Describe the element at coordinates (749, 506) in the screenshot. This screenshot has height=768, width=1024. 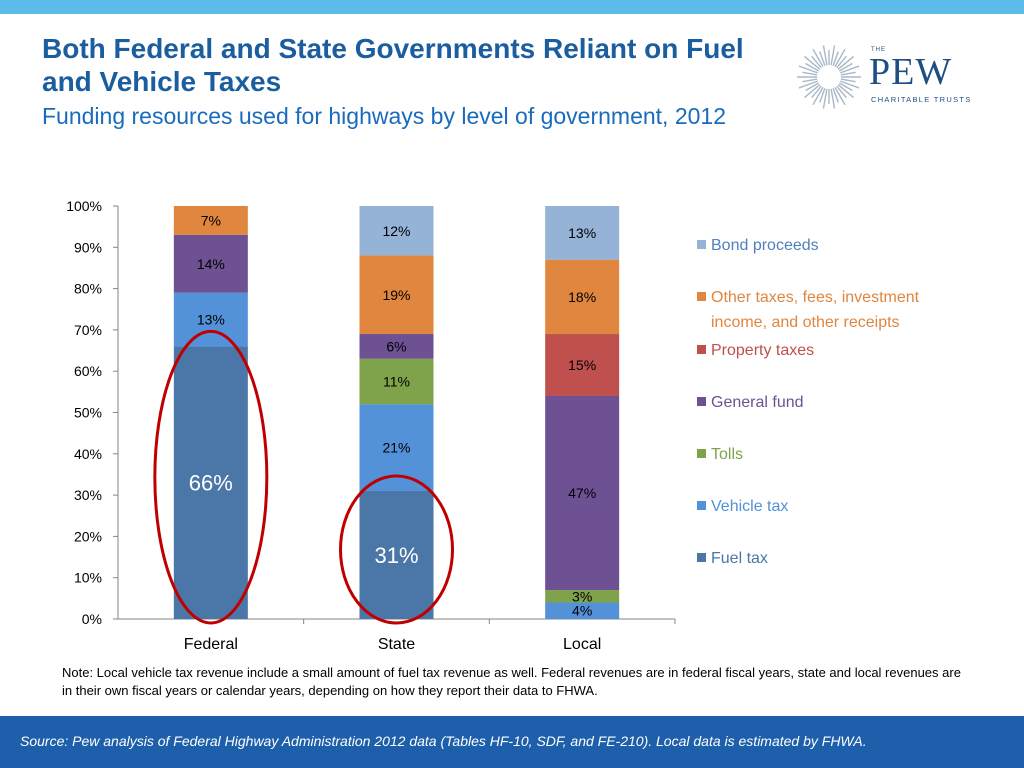
I see `legend-label: Vehicle tax` at that location.